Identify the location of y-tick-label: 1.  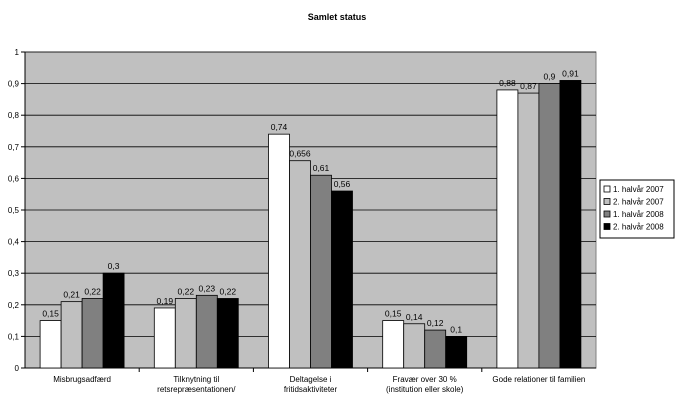
(17, 52).